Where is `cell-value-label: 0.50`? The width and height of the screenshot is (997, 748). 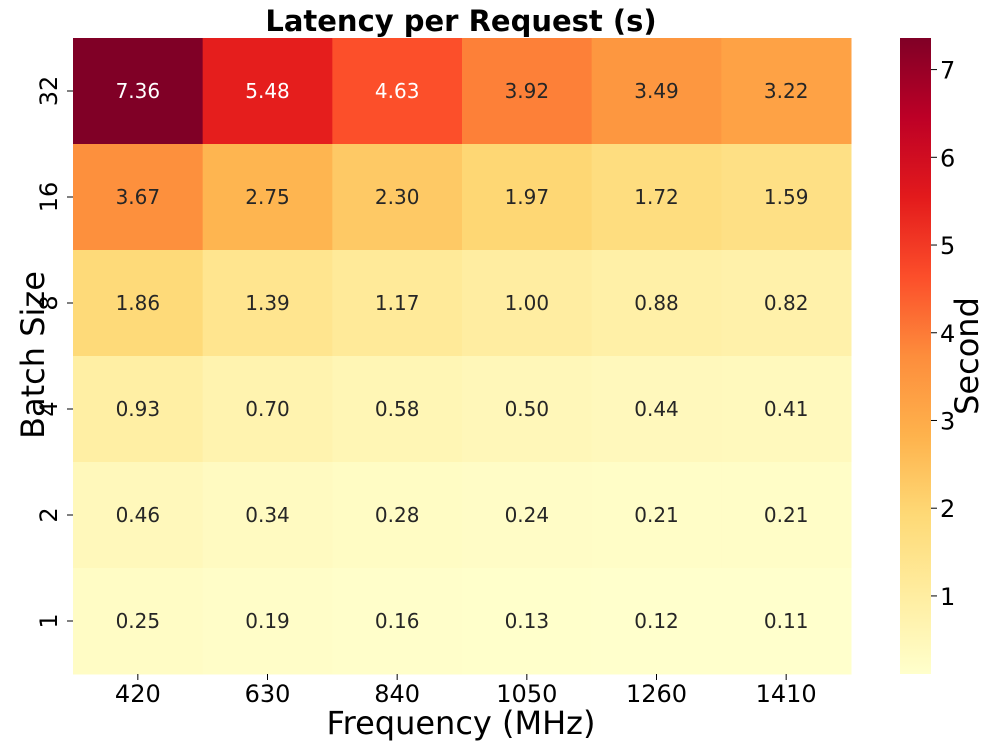
cell-value-label: 0.50 is located at coordinates (527, 409).